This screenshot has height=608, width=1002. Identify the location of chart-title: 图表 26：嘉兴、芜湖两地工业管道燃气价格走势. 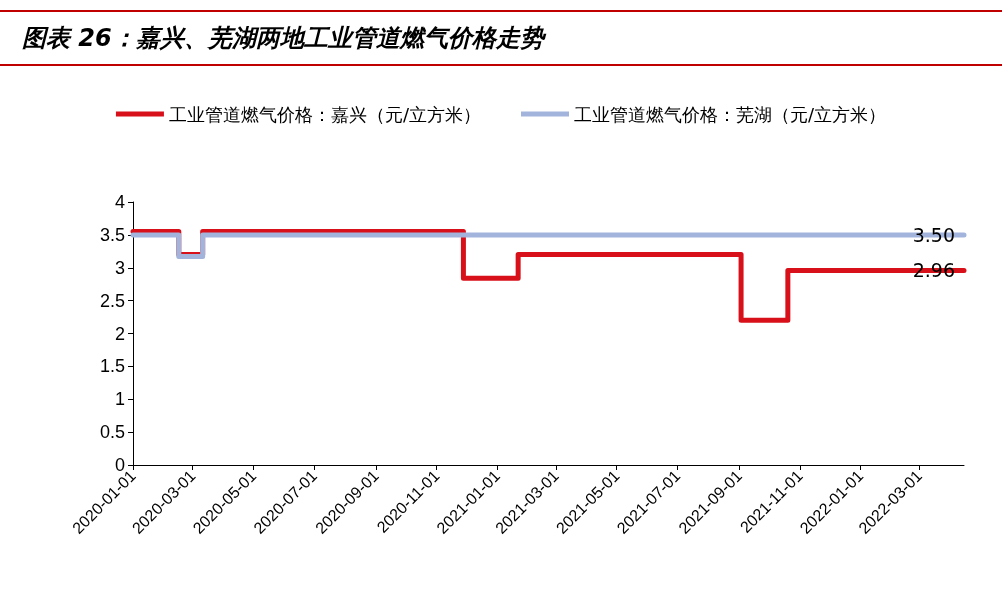
(501, 38).